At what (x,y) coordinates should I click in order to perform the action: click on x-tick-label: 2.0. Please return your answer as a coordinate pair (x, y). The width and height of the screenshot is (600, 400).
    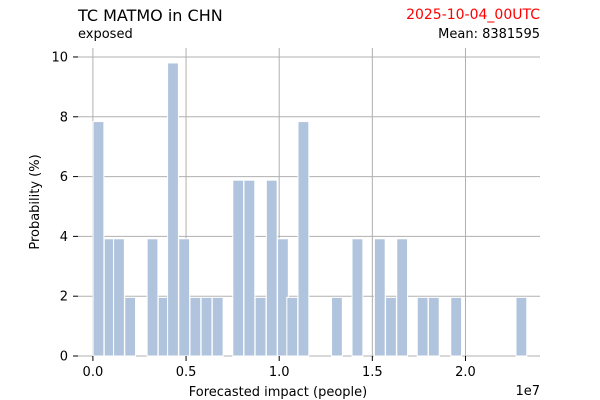
    Looking at the image, I should click on (465, 372).